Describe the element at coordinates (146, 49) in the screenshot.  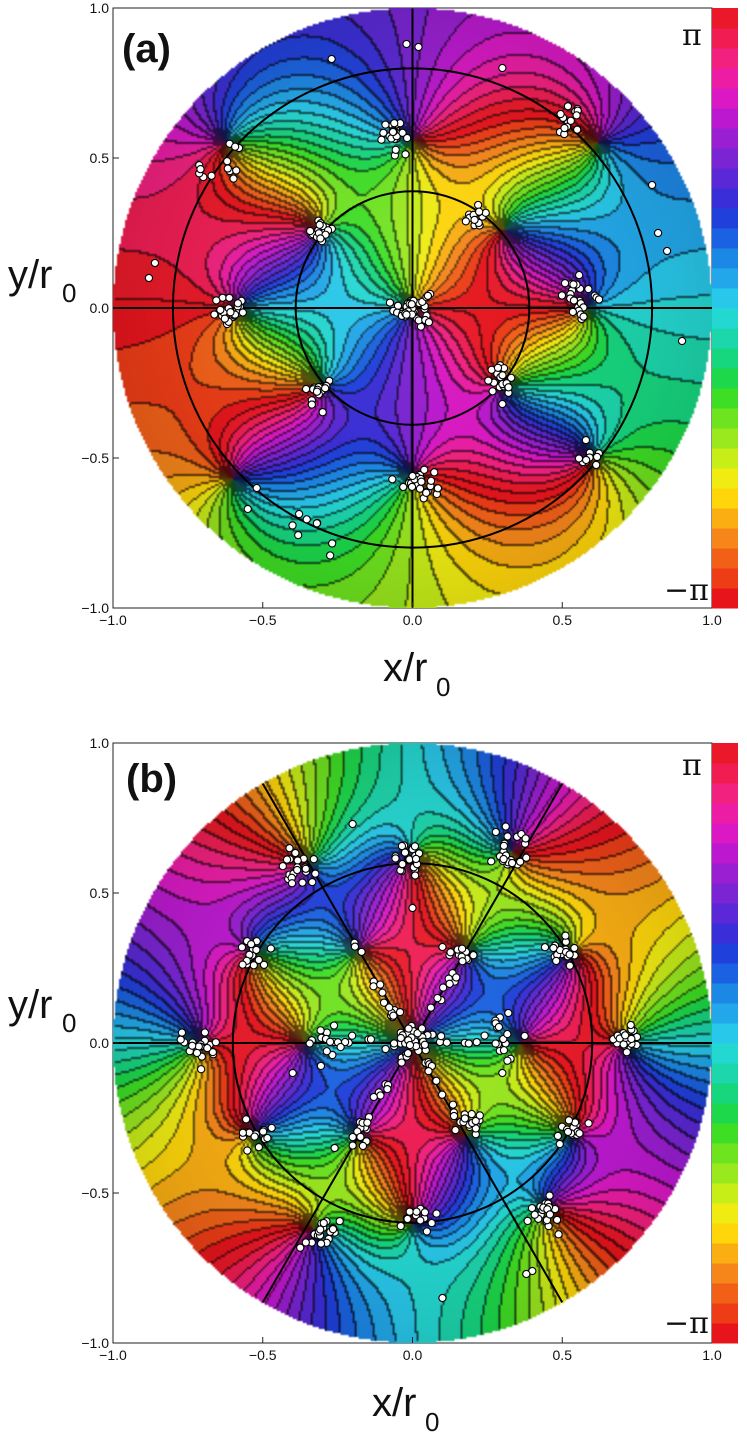
I see `panel-label-a: (a)` at that location.